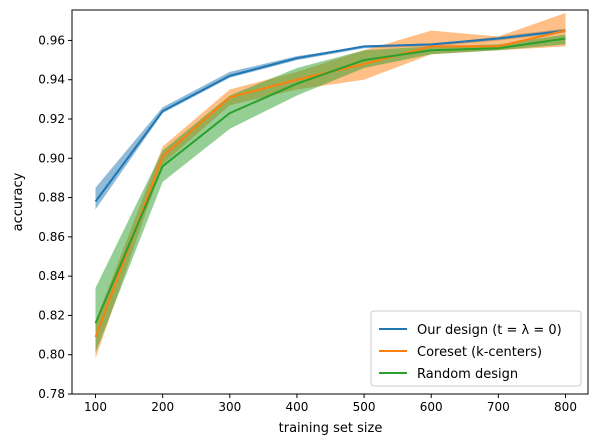  What do you see at coordinates (331, 428) in the screenshot?
I see `x-axis-label: training set size` at bounding box center [331, 428].